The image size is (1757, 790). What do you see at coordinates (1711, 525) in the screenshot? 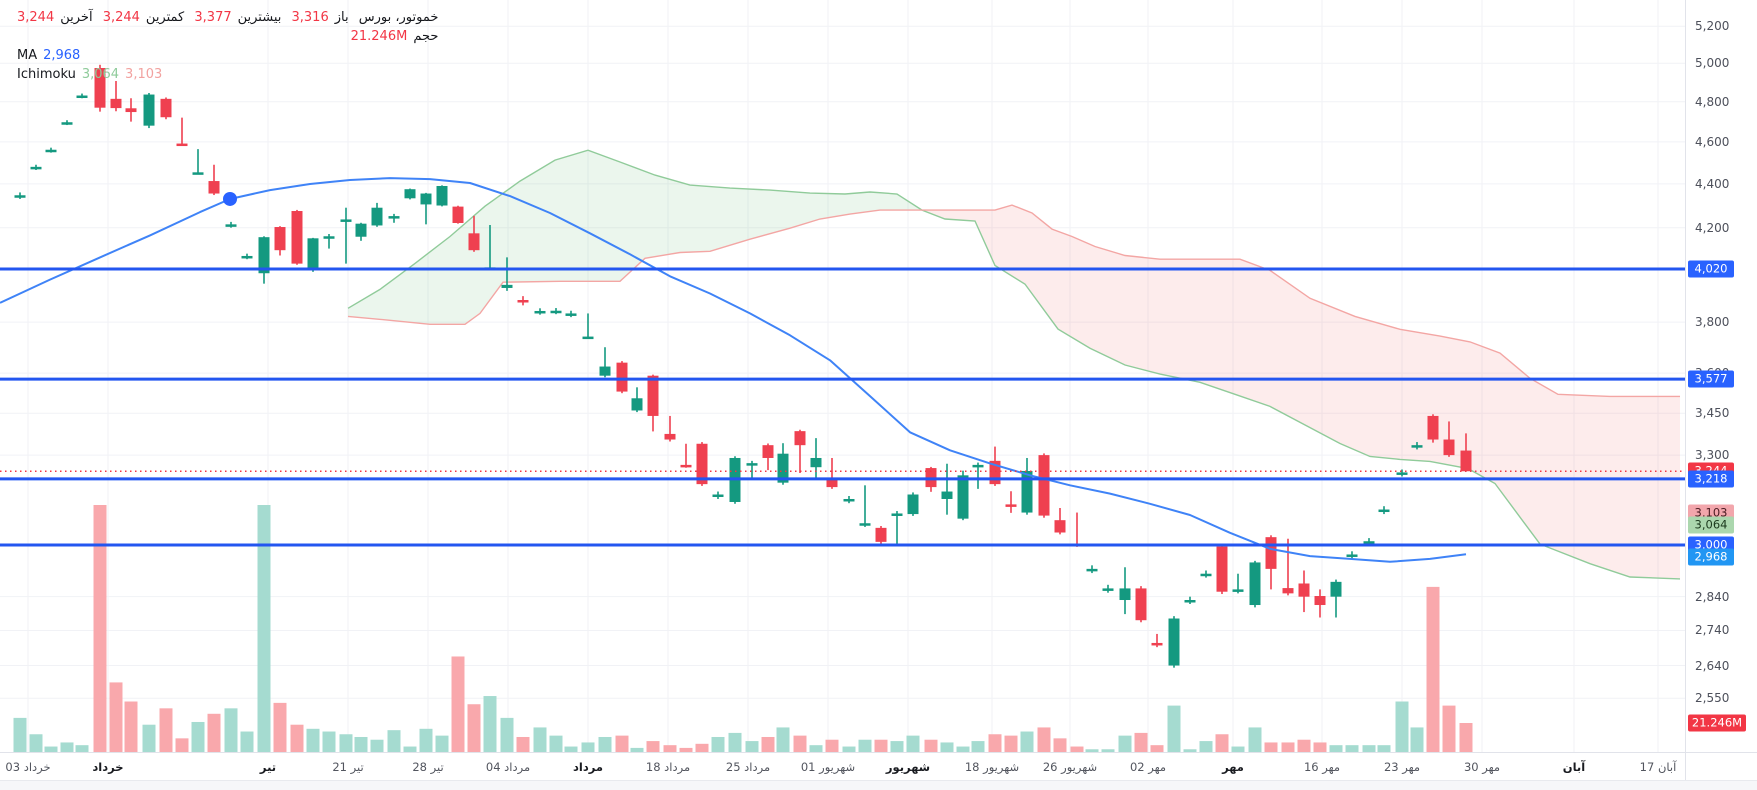
I see `price-badge: 3,064` at bounding box center [1711, 525].